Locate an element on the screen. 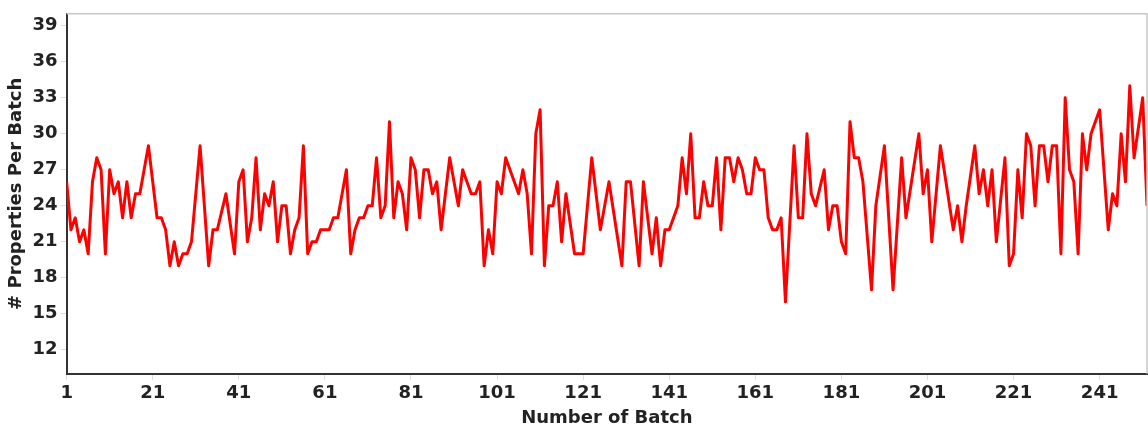 The width and height of the screenshot is (1148, 431). x-tick-label: 241 is located at coordinates (1099, 392).